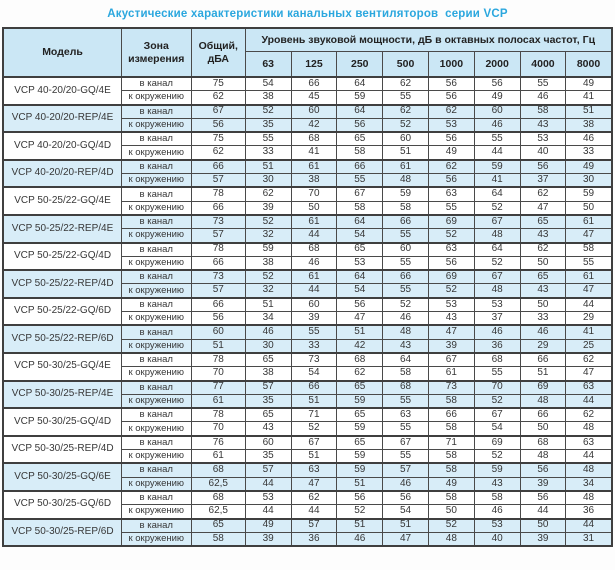 Image resolution: width=615 pixels, height=570 pixels. I want to click on table-row: к окружению 70 43 52 59 55 58 54 50 48, so click(308, 429).